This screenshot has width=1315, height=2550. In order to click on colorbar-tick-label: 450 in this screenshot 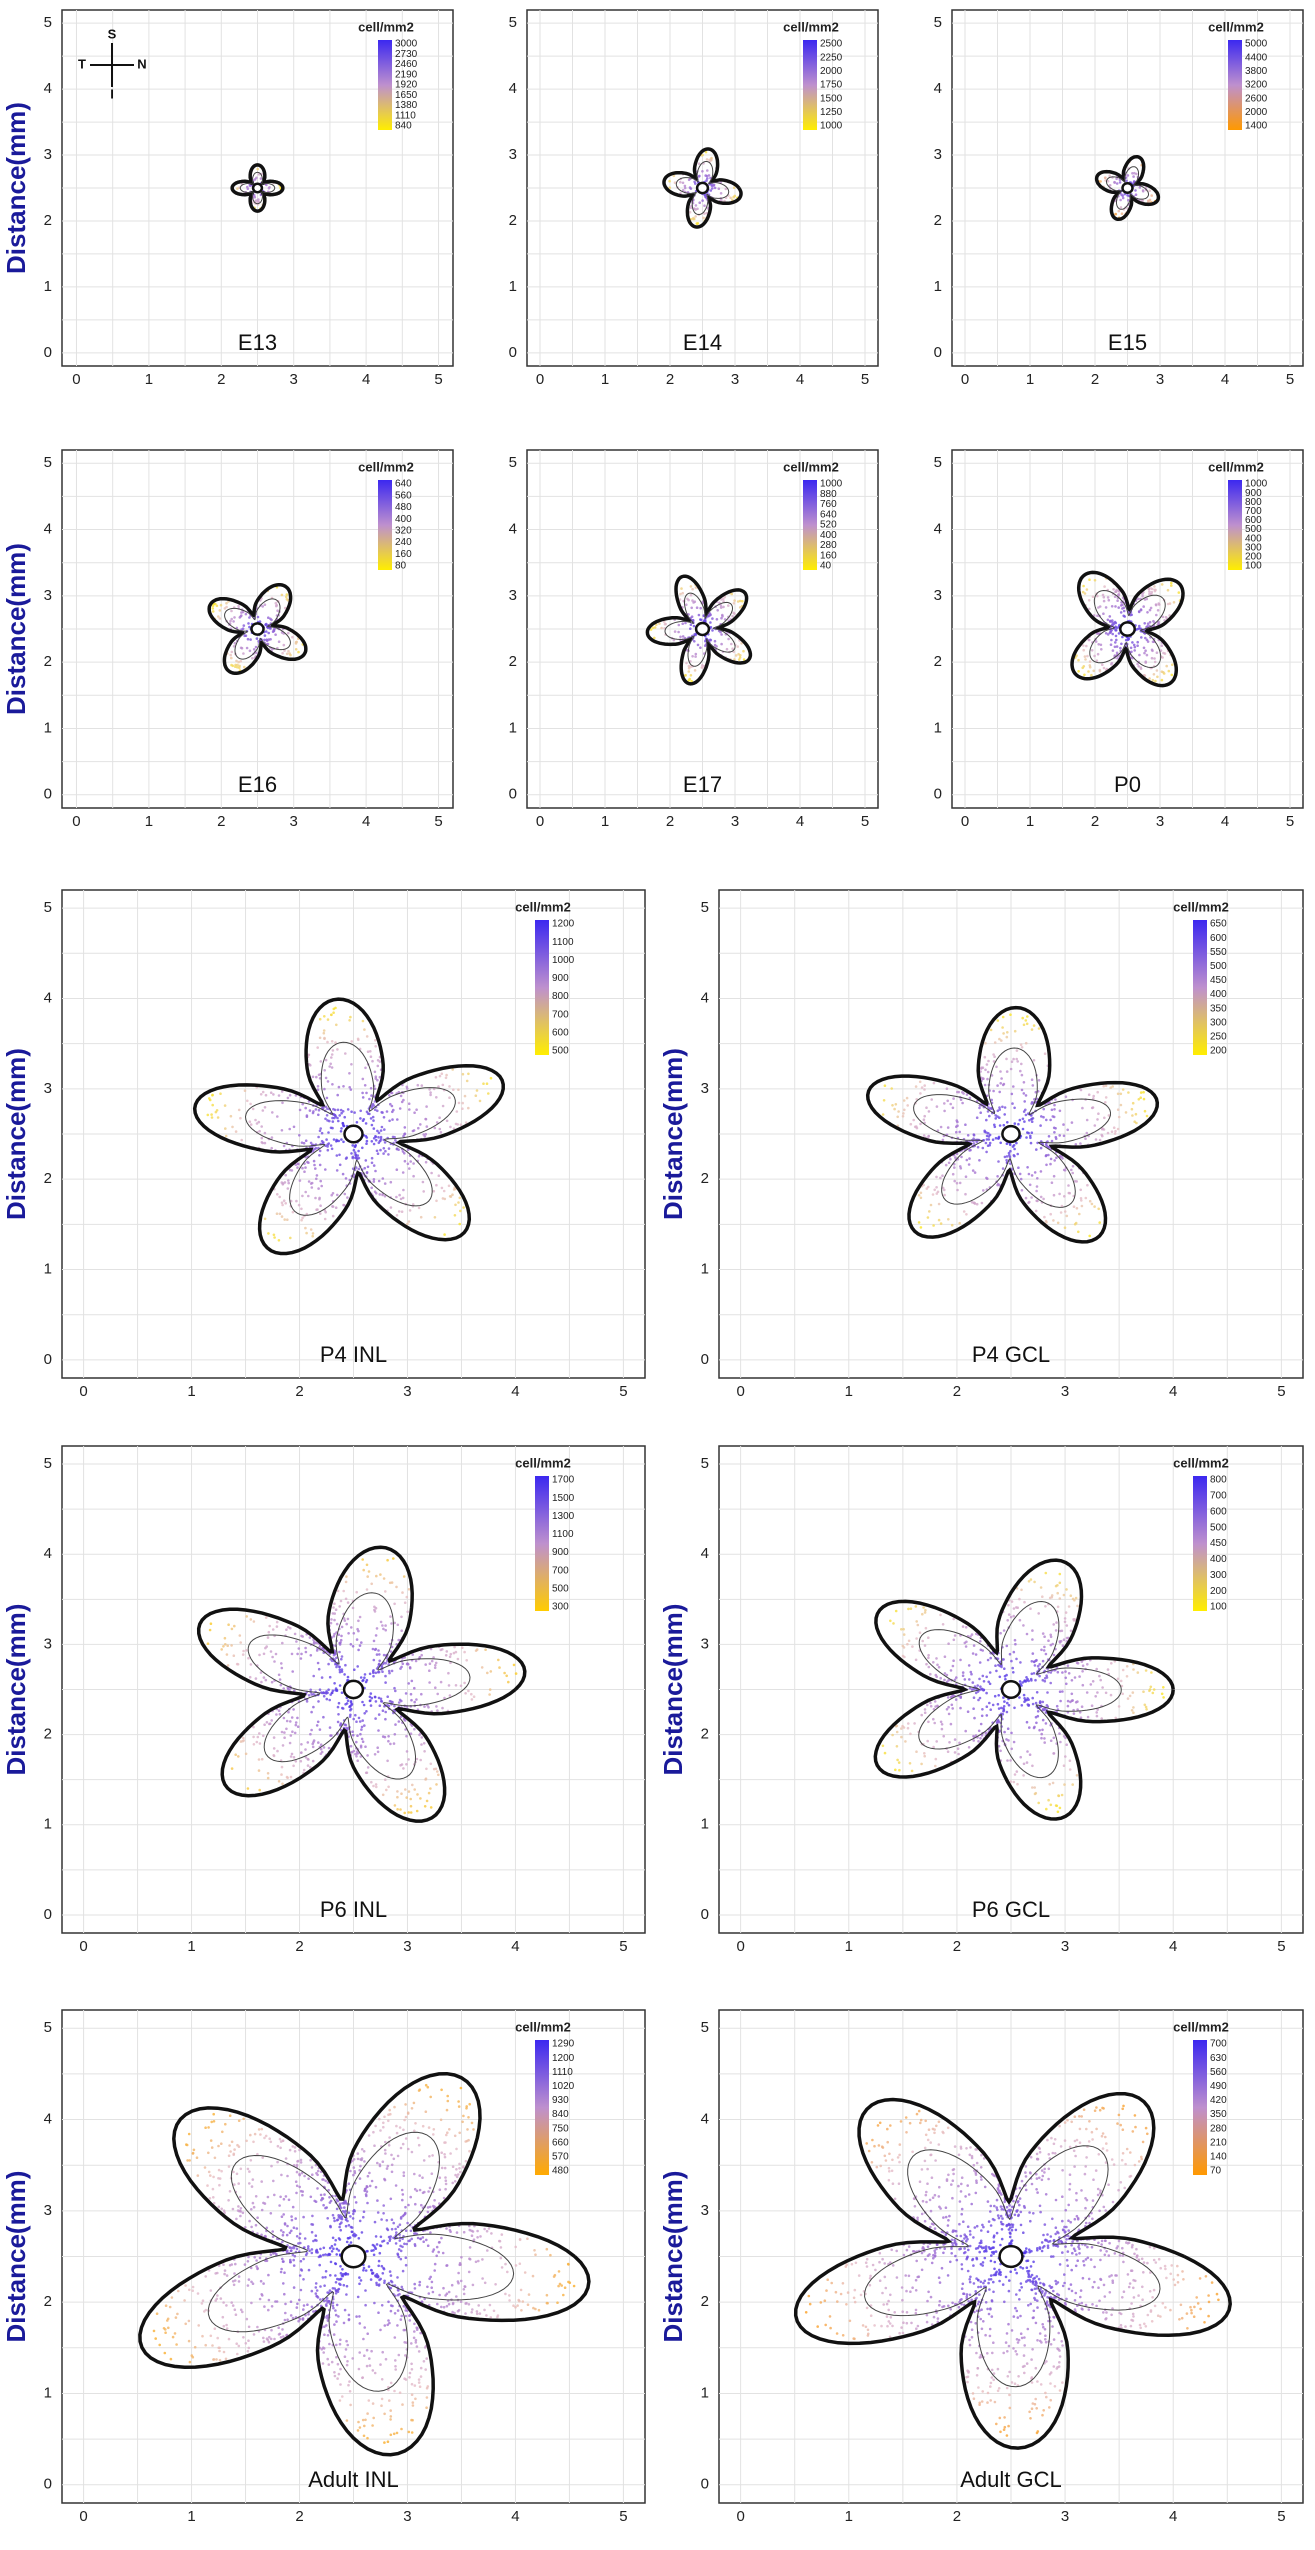, I will do `click(1218, 980)`.